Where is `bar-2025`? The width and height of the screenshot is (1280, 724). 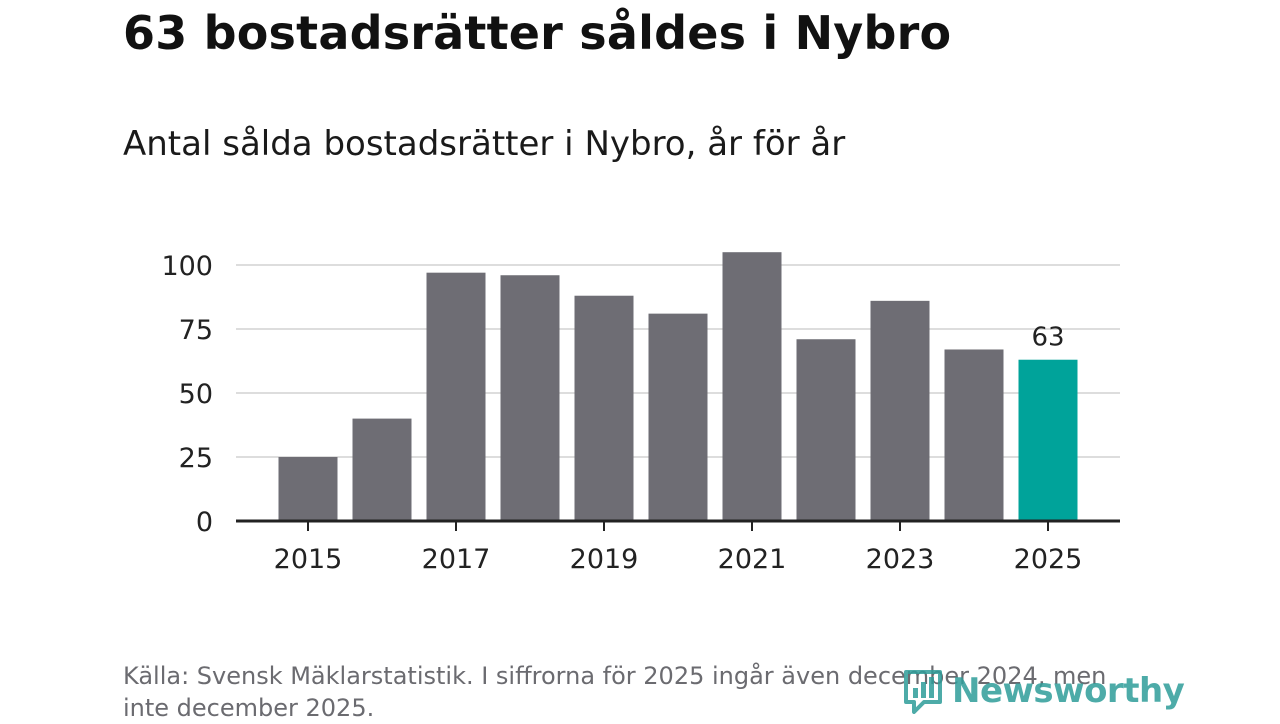 bar-2025 is located at coordinates (1048, 440).